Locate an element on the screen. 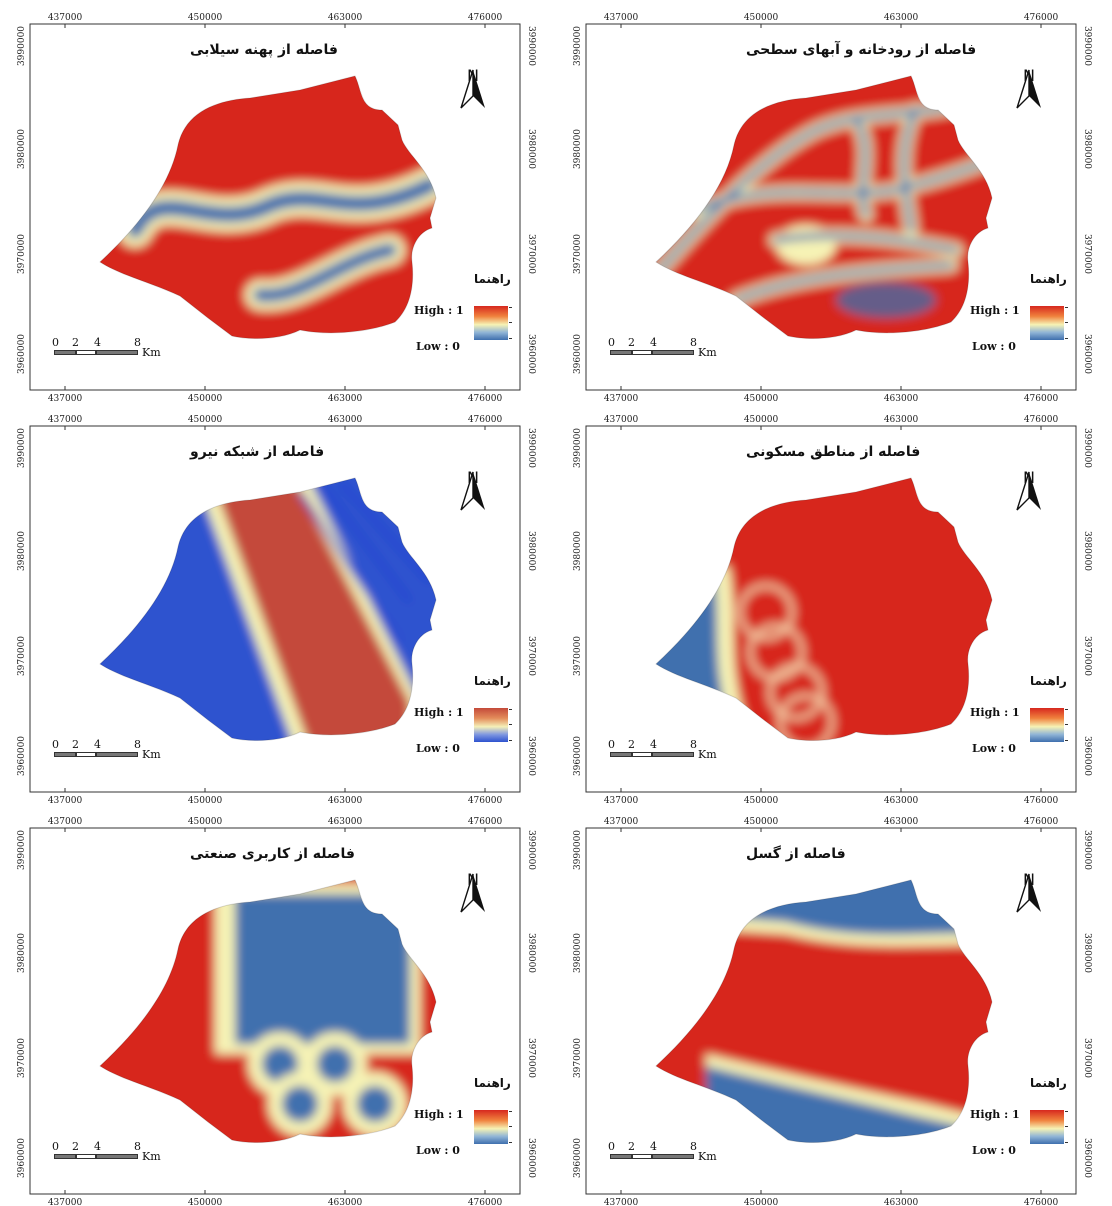 This screenshot has height=1206, width=1112. scale-tick-label: 8 is located at coordinates (693, 342).